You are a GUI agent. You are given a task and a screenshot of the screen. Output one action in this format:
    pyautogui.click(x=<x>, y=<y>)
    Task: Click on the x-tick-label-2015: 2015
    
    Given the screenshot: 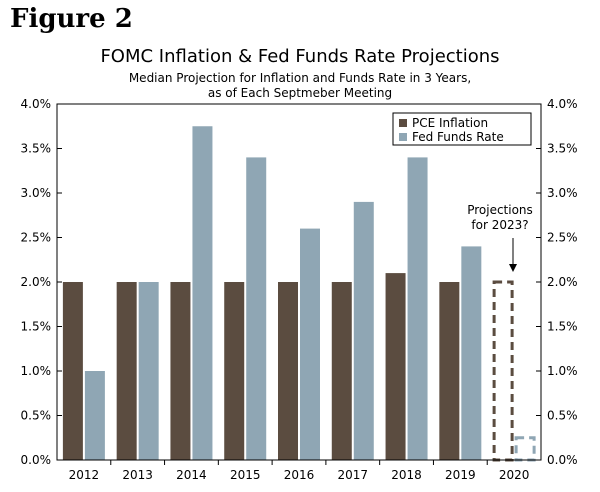 What is the action you would take?
    pyautogui.click(x=245, y=475)
    